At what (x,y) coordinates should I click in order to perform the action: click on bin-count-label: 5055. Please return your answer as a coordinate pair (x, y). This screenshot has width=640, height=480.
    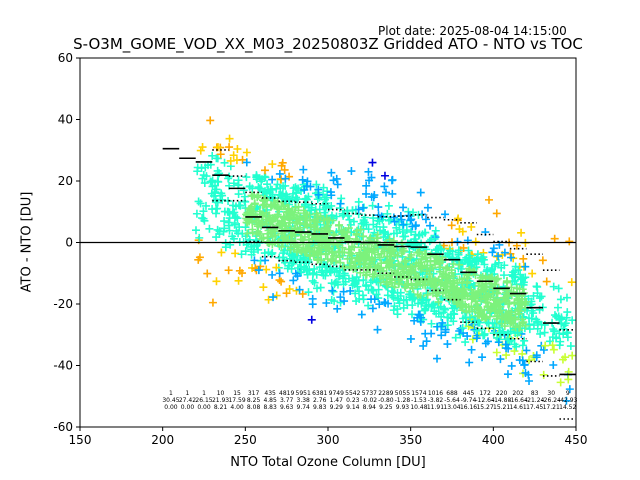
    Looking at the image, I should click on (402, 393).